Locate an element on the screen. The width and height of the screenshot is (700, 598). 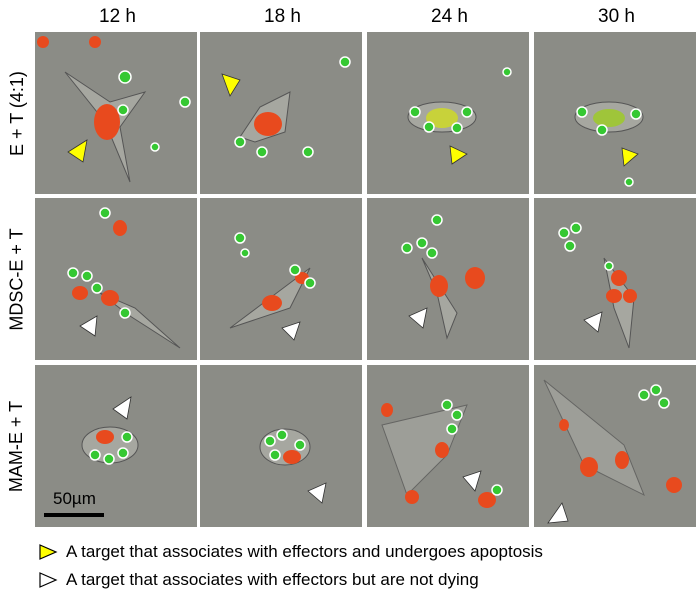
micrograph-e-t-12h is located at coordinates (116, 113).